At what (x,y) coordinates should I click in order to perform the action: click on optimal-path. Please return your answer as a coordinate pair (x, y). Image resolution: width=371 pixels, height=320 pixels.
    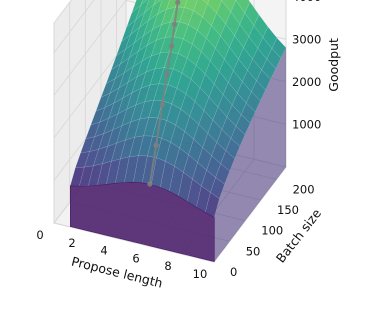
    Looking at the image, I should click on (164, 93).